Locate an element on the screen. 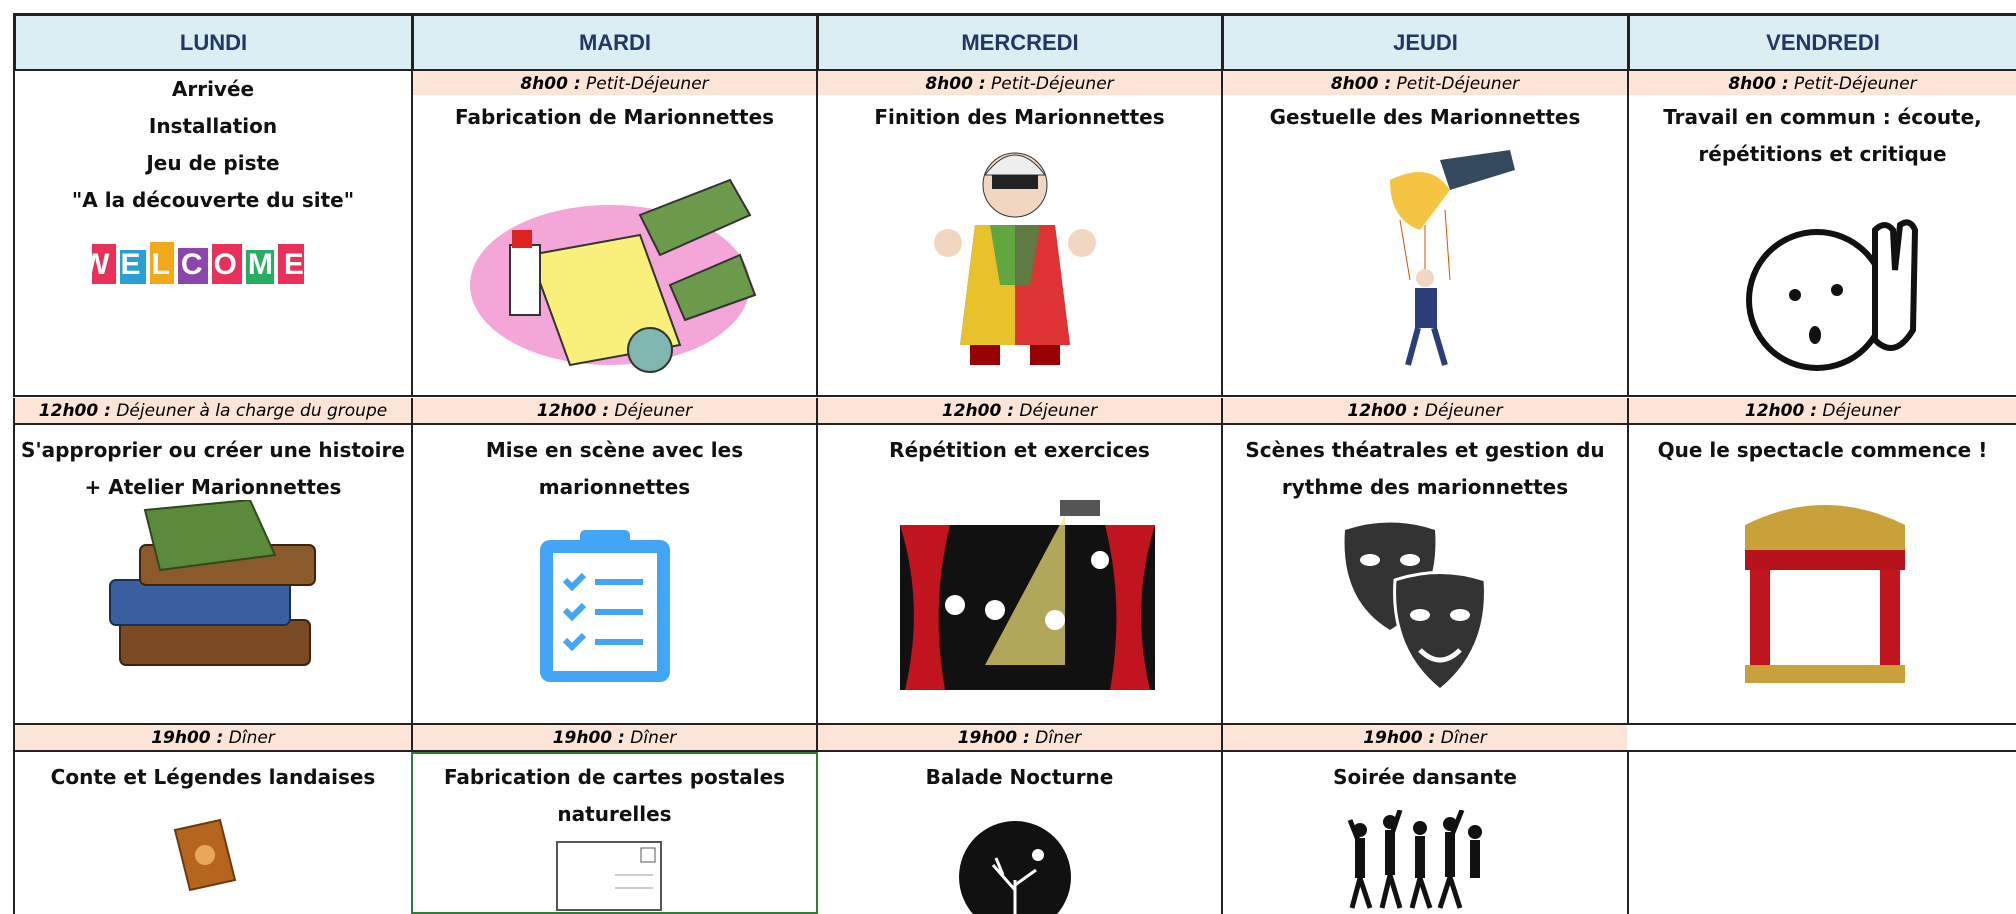 Image resolution: width=2016 pixels, height=914 pixels. activity-line: Balade Nocturne is located at coordinates (1019, 777).